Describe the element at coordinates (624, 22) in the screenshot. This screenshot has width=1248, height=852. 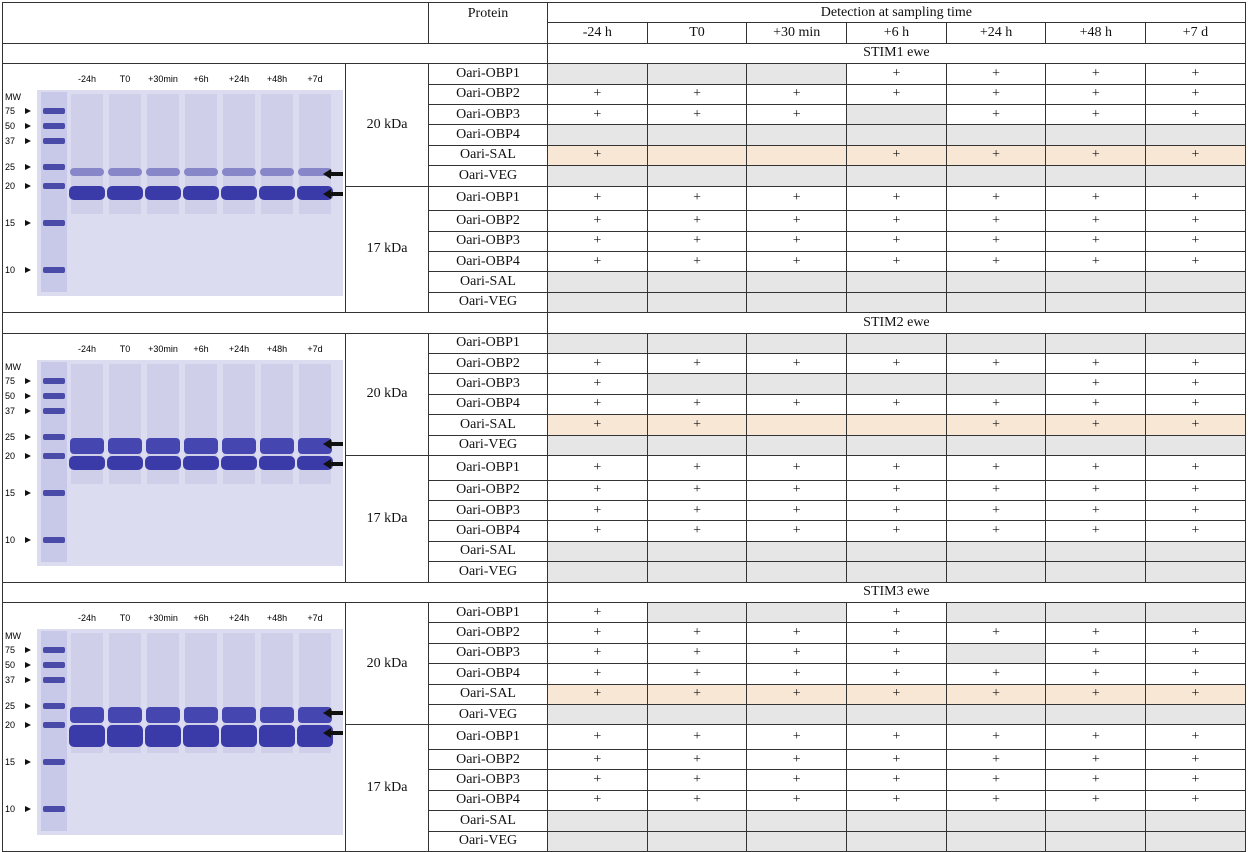
I see `header-row: Protein Detection at sampling time` at that location.